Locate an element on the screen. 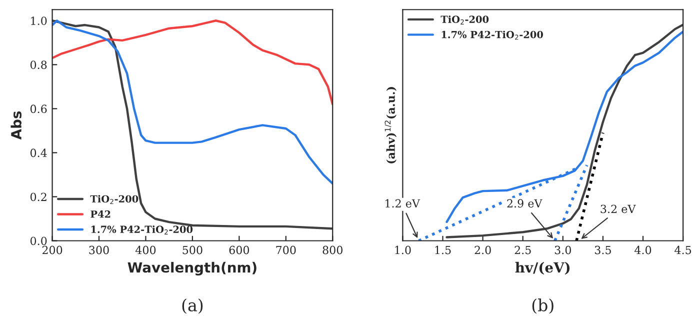  x-tick-label: 2.0 is located at coordinates (482, 250).